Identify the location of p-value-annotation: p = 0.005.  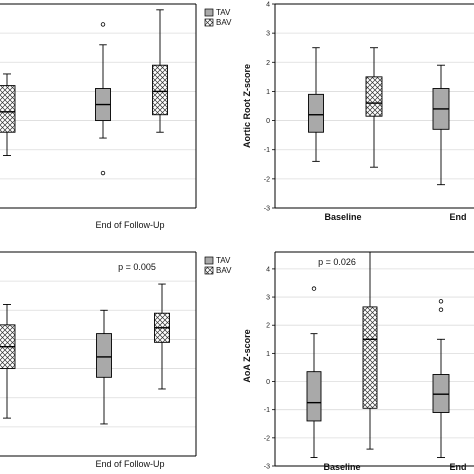
(137, 267).